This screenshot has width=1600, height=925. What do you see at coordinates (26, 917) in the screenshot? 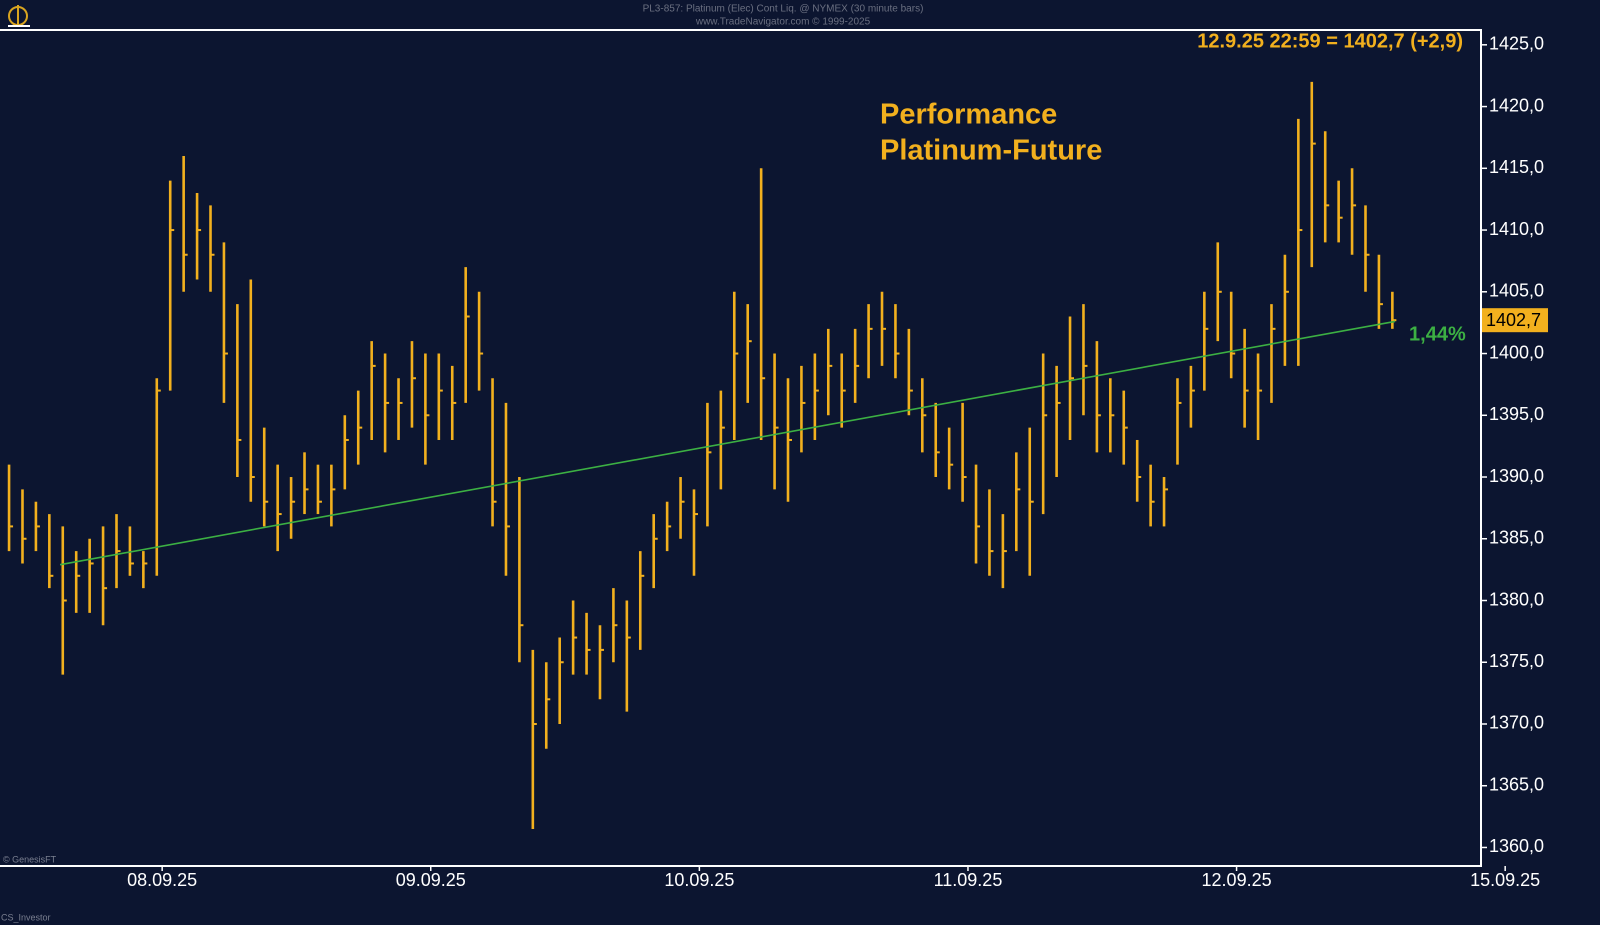
I see `credit: CS_Investor` at bounding box center [26, 917].